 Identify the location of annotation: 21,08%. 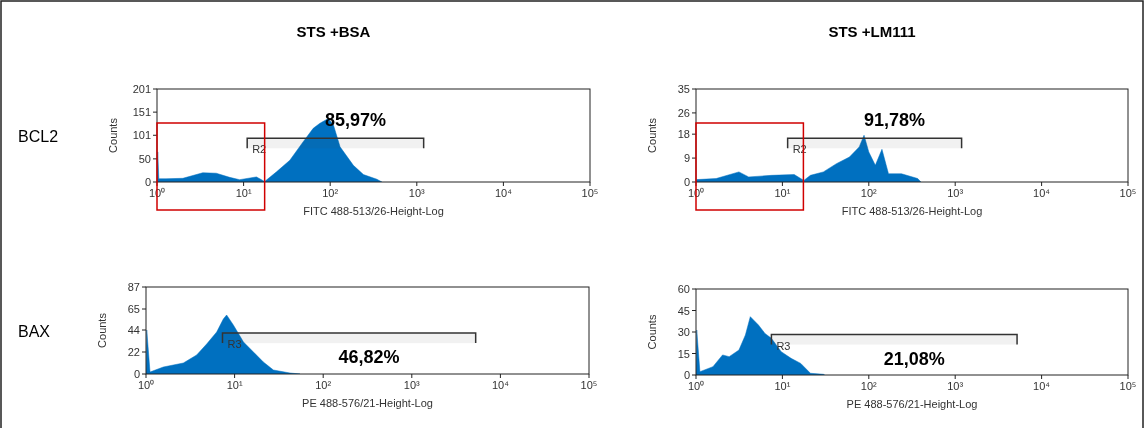
(914, 358).